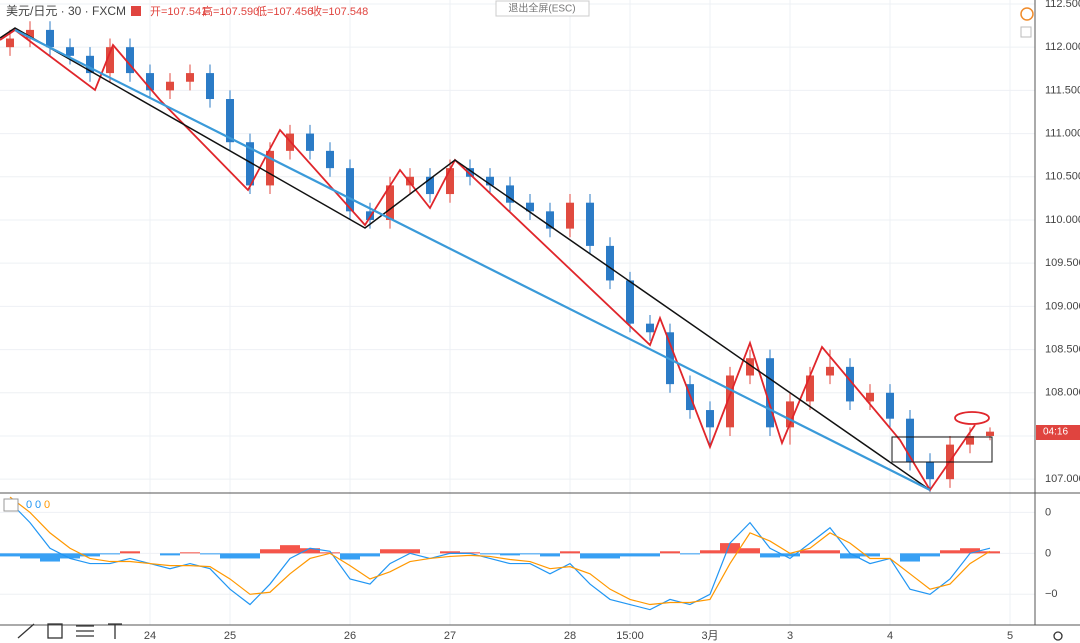 Image resolution: width=1080 pixels, height=643 pixels. What do you see at coordinates (85, 631) in the screenshot?
I see `fib-tool` at bounding box center [85, 631].